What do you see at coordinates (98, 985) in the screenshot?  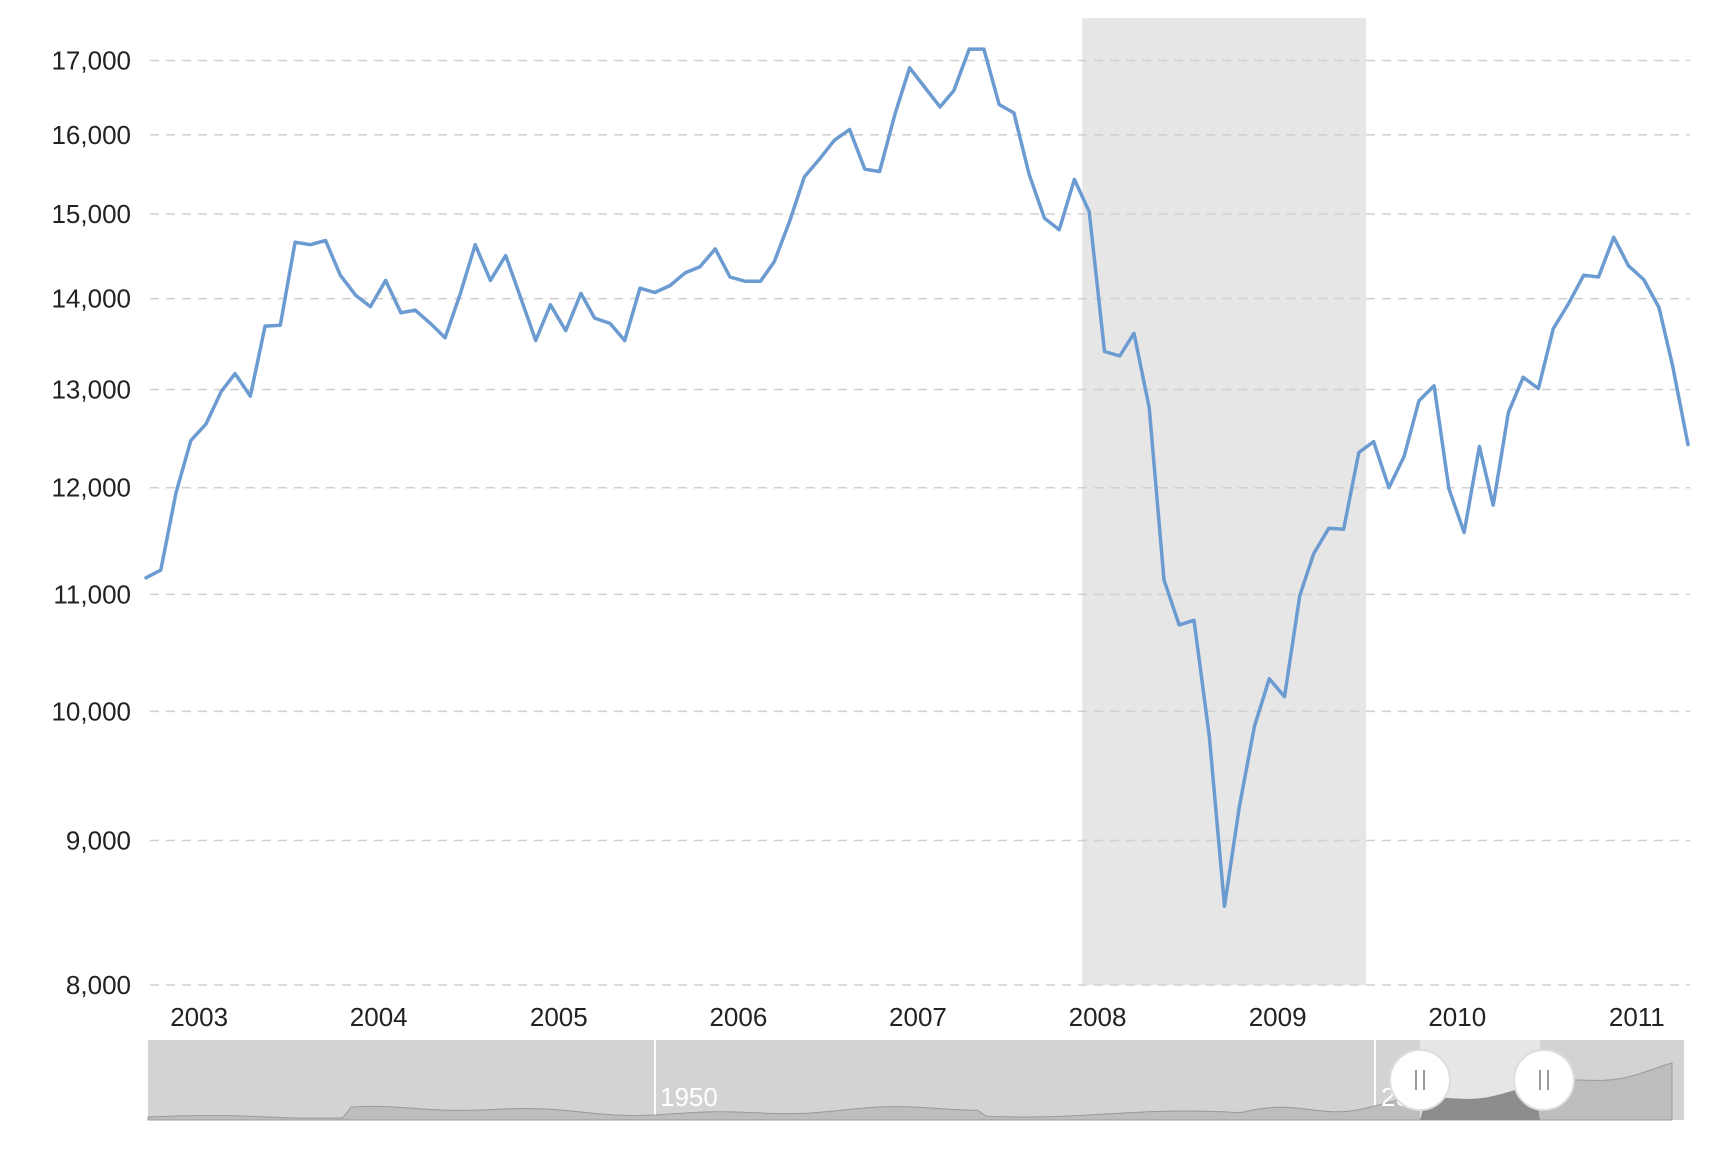 I see `y-tick-label: 8,000` at bounding box center [98, 985].